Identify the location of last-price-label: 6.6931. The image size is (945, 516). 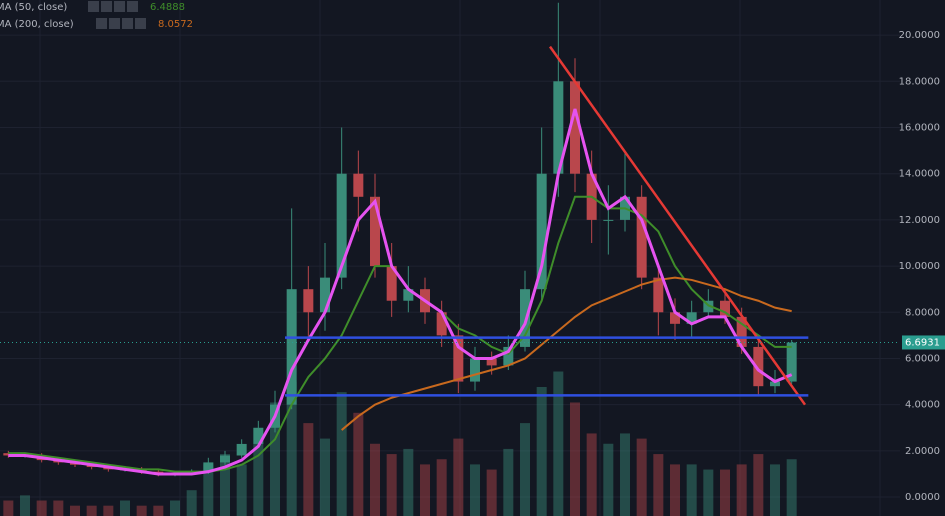
(922, 342).